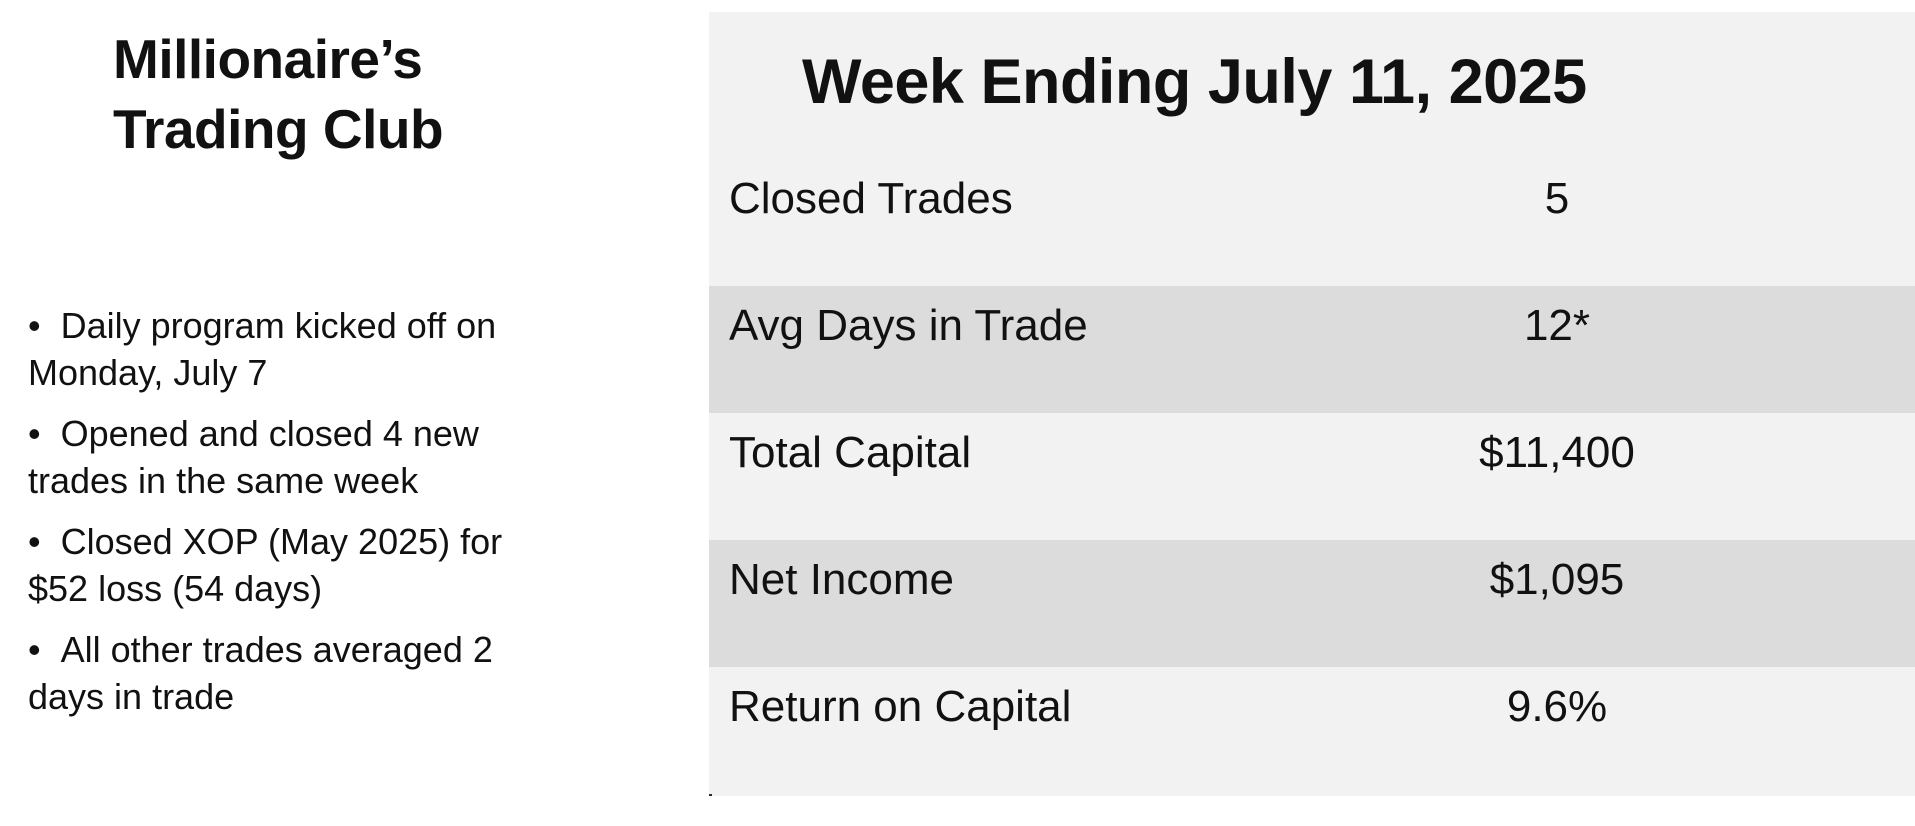 Image resolution: width=1915 pixels, height=826 pixels. What do you see at coordinates (850, 452) in the screenshot?
I see `stat-label: Total Capital` at bounding box center [850, 452].